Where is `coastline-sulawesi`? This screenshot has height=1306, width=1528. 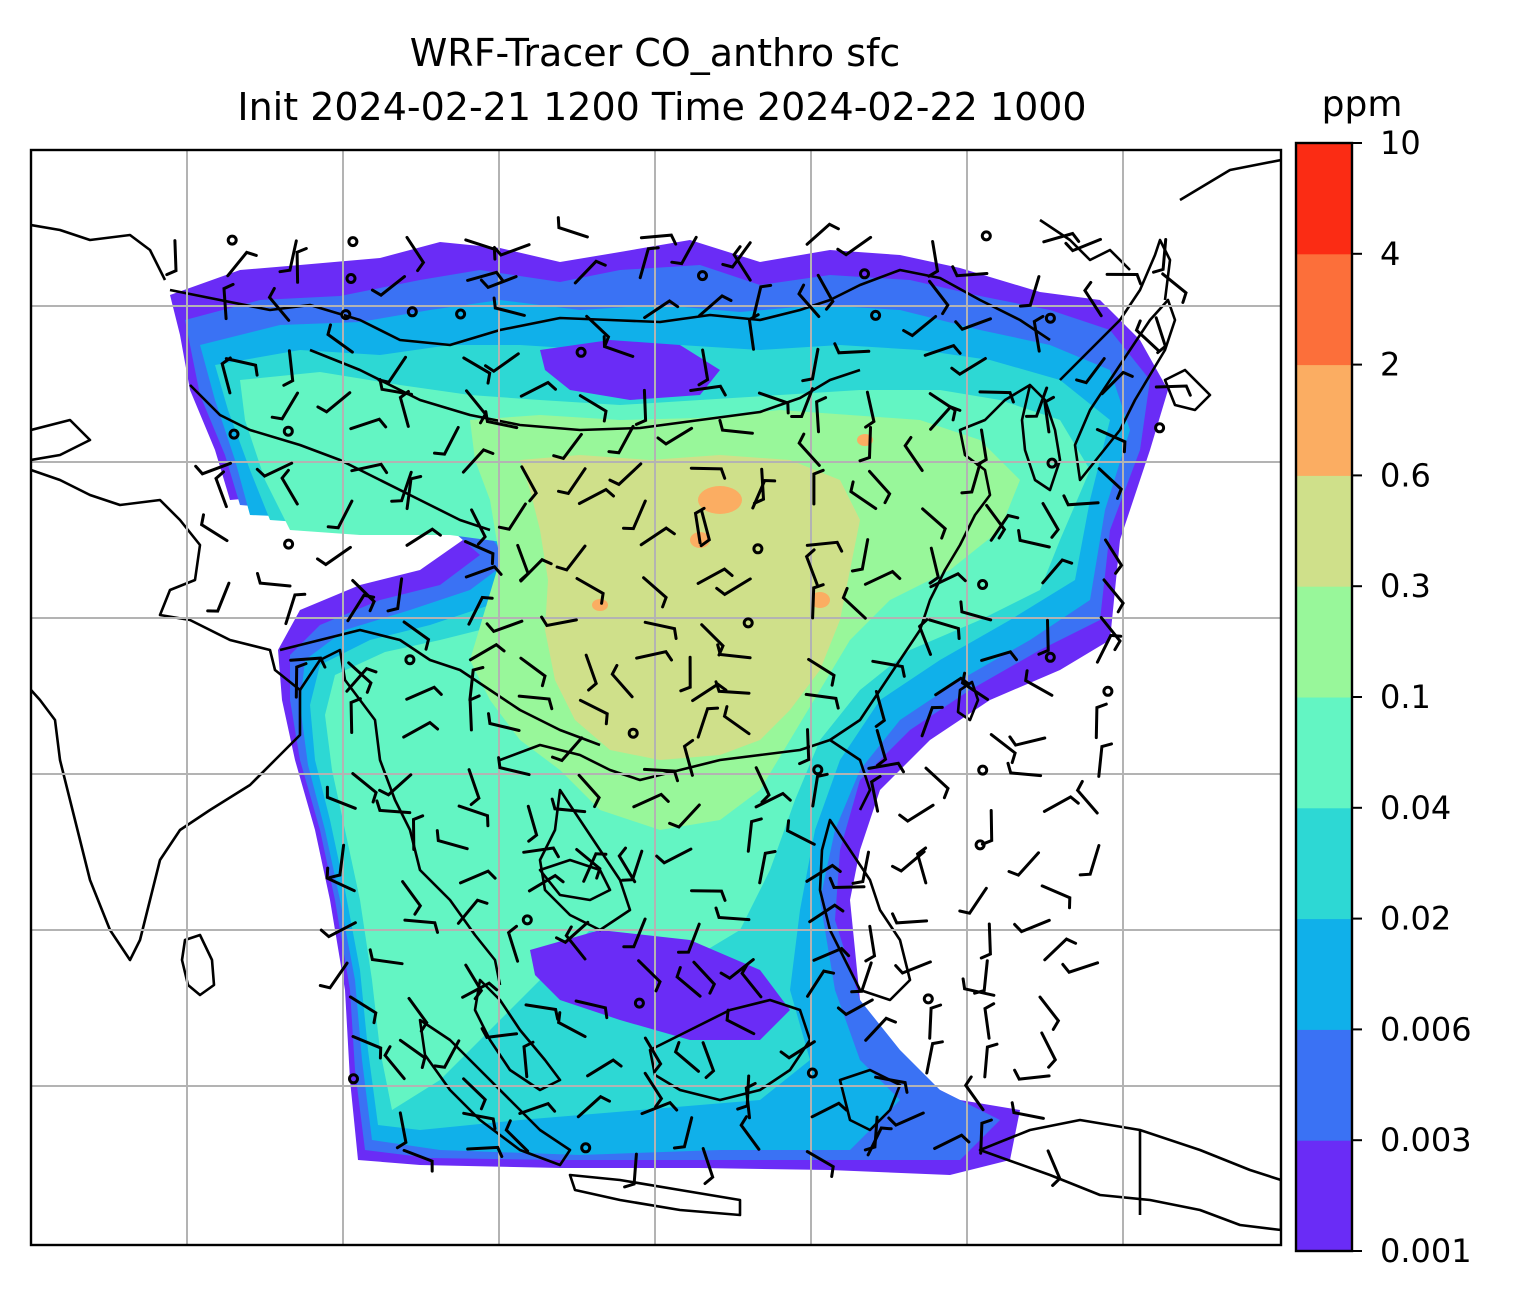
coastline-sulawesi is located at coordinates (870, 1100).